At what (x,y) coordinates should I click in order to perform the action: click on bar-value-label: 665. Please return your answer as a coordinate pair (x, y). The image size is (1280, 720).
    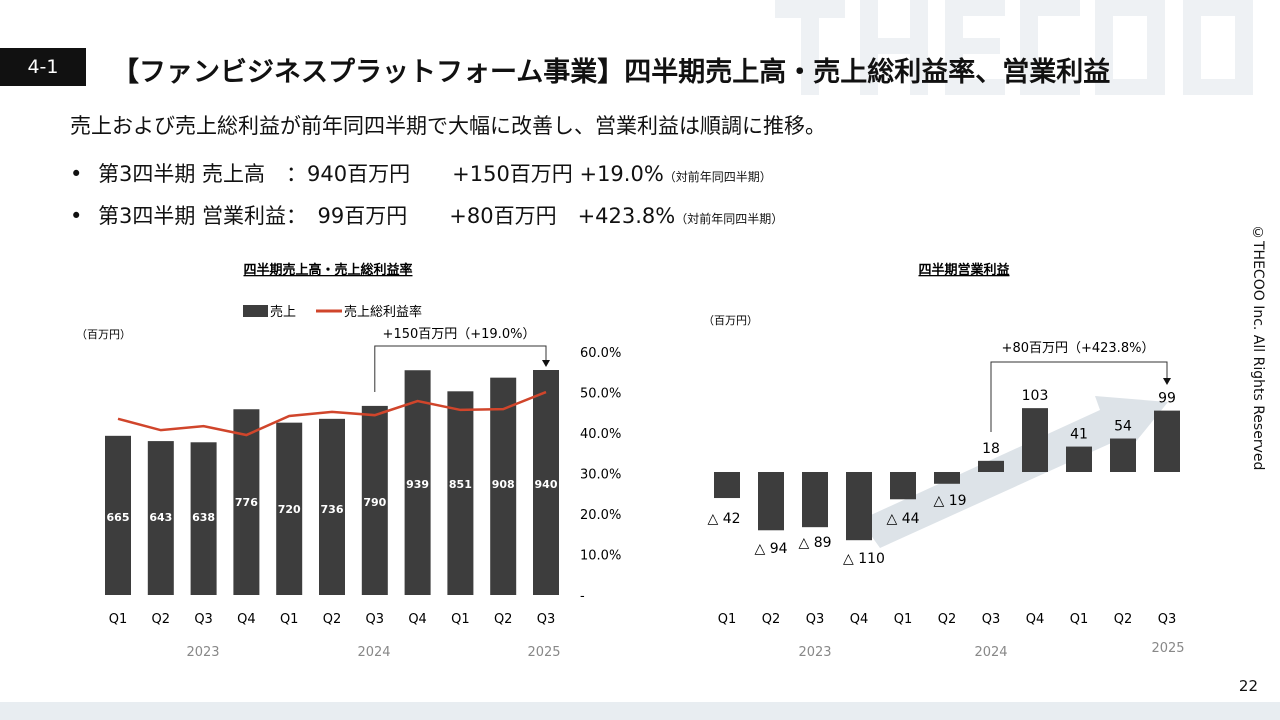
    Looking at the image, I should click on (118, 517).